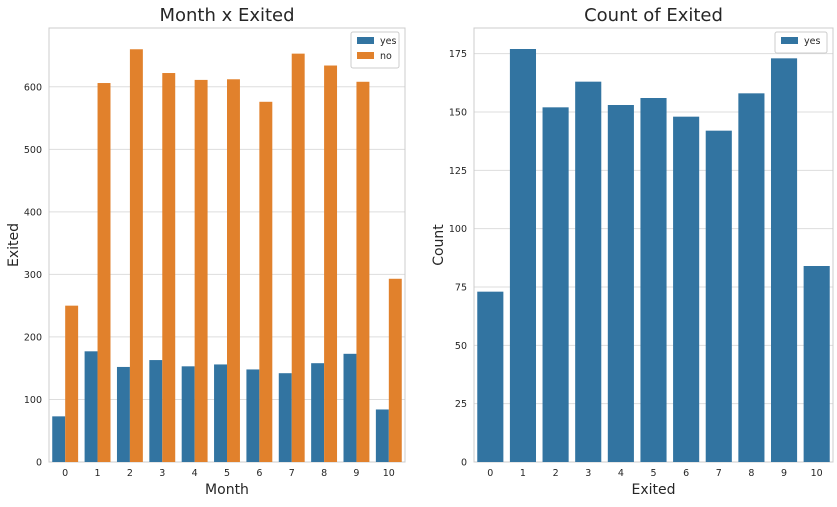 This screenshot has width=837, height=507. Describe the element at coordinates (653, 15) in the screenshot. I see `chart-title: Count of Exited` at that location.